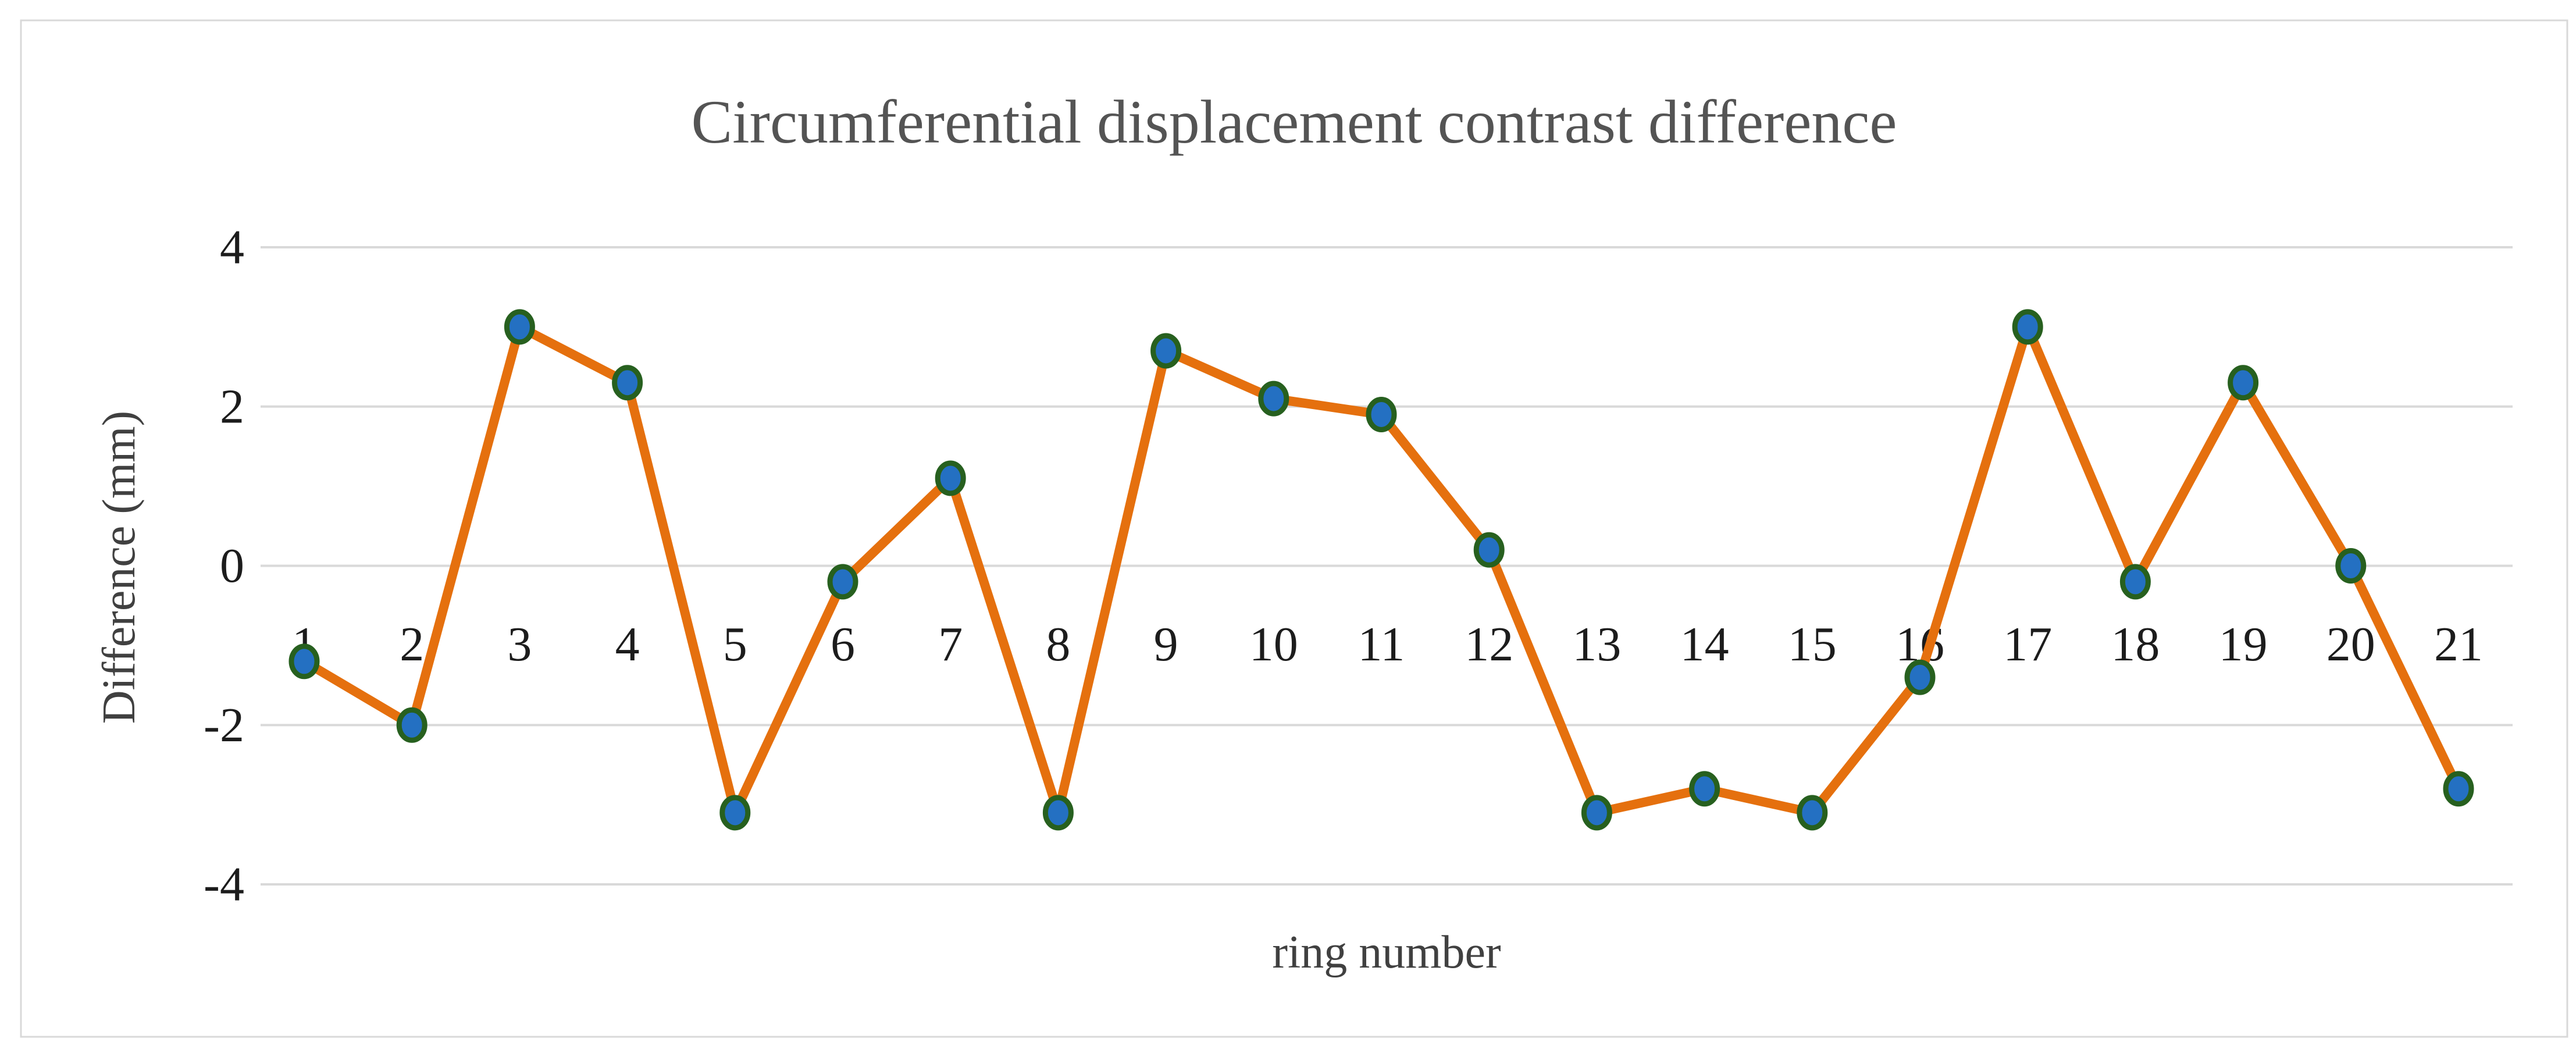 Image resolution: width=2576 pixels, height=1056 pixels. Describe the element at coordinates (1166, 644) in the screenshot. I see `x-tick-label: 9` at that location.